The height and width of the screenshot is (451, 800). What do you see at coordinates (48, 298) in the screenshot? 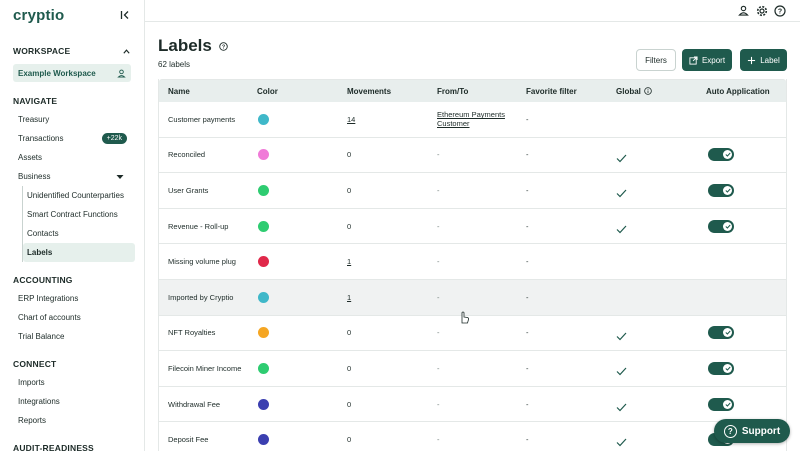
I see `sidebar-item-label: ERP Integrations` at bounding box center [48, 298].